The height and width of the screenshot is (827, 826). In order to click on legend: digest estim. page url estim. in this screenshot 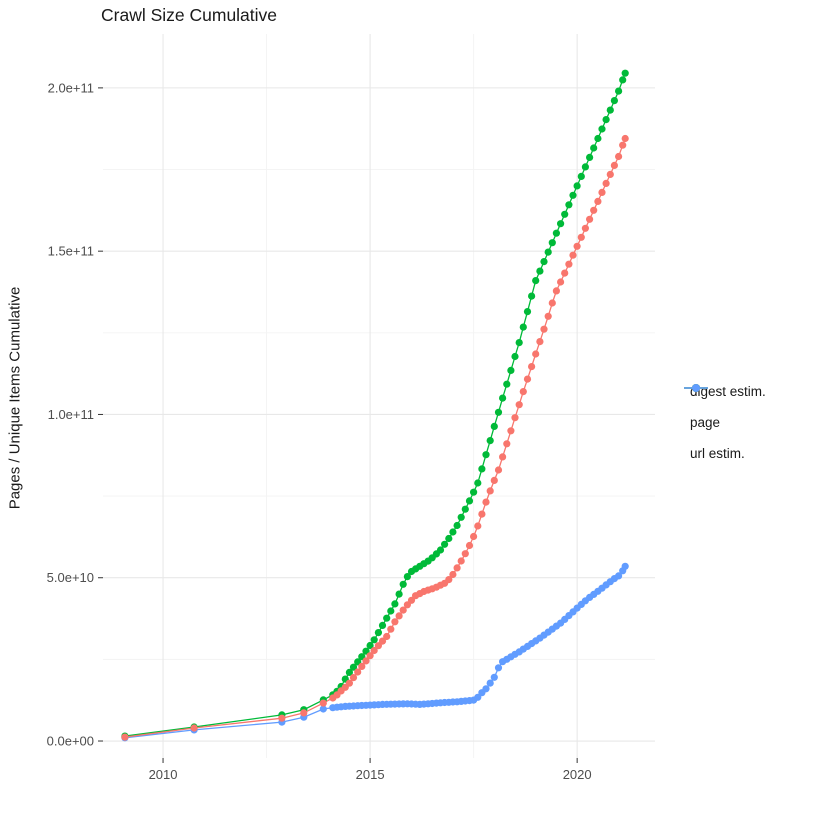, I will do `click(724, 426)`.